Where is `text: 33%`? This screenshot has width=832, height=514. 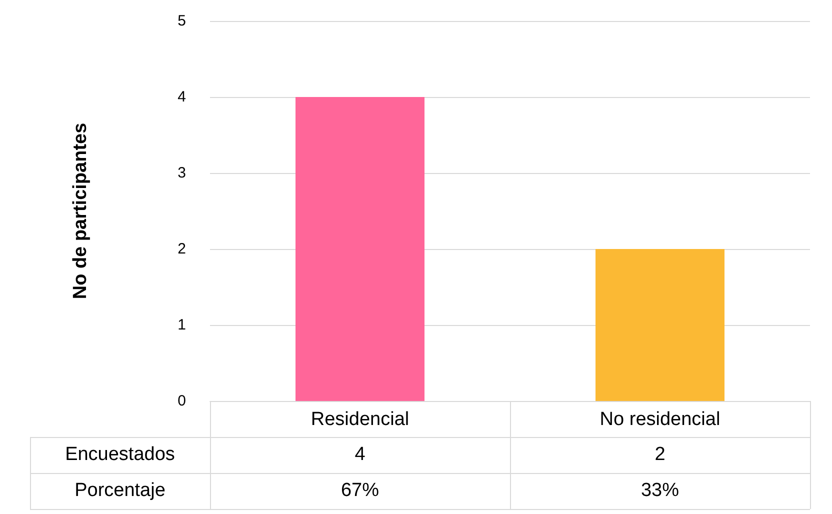
text: 33% is located at coordinates (660, 491).